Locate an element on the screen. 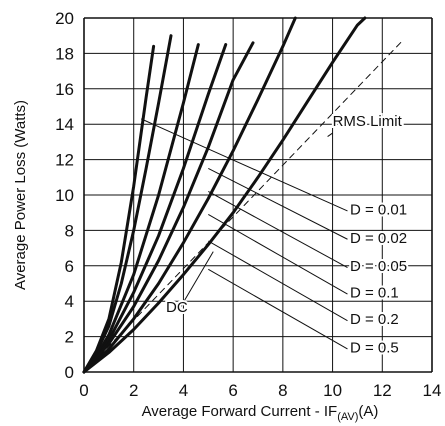 This screenshot has width=445, height=426. x-tick-label: 6 is located at coordinates (232, 390).